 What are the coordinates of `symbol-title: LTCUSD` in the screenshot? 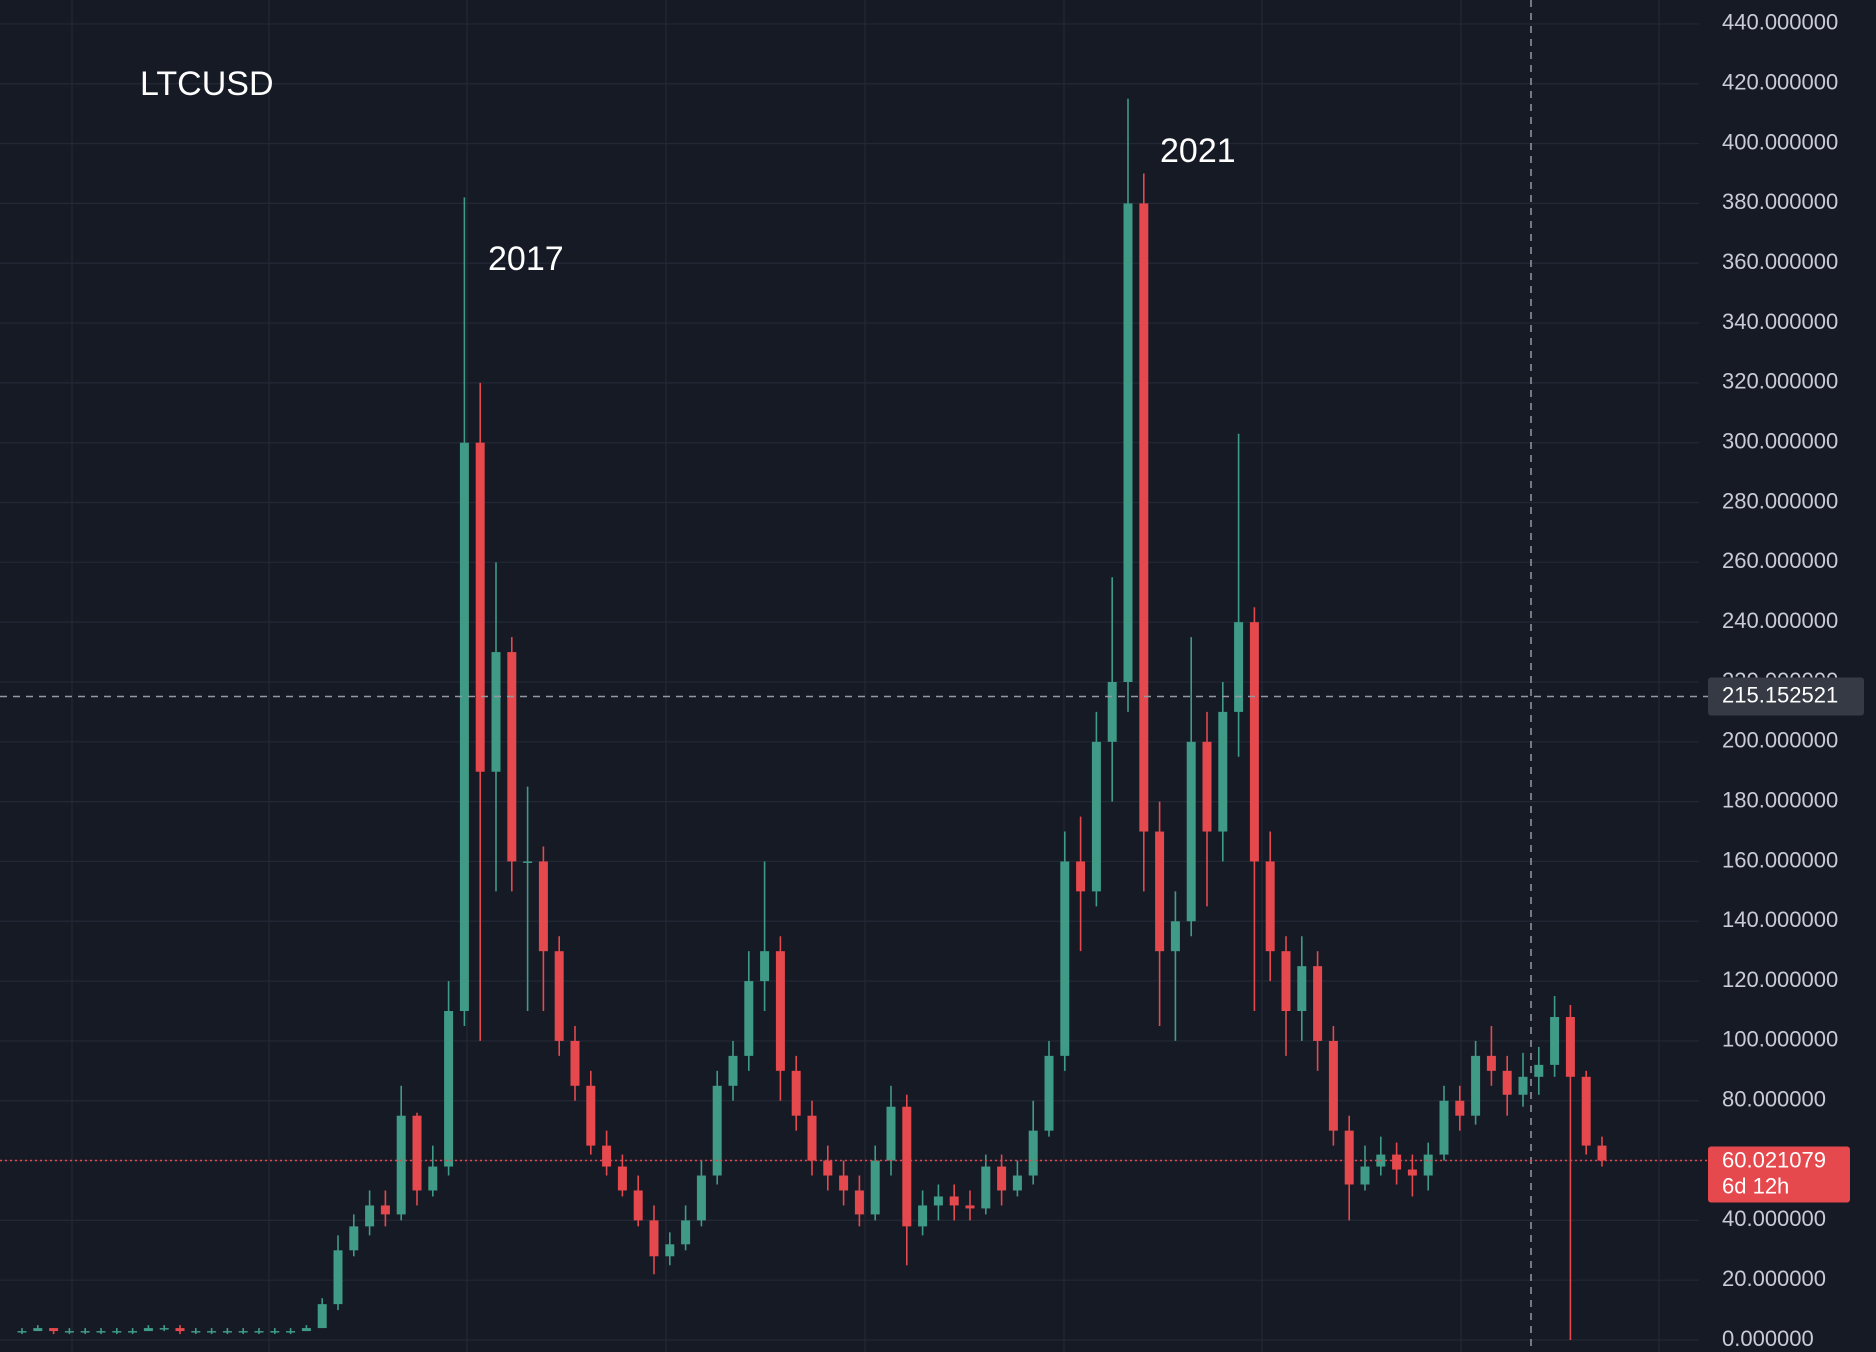 It's located at (207, 84).